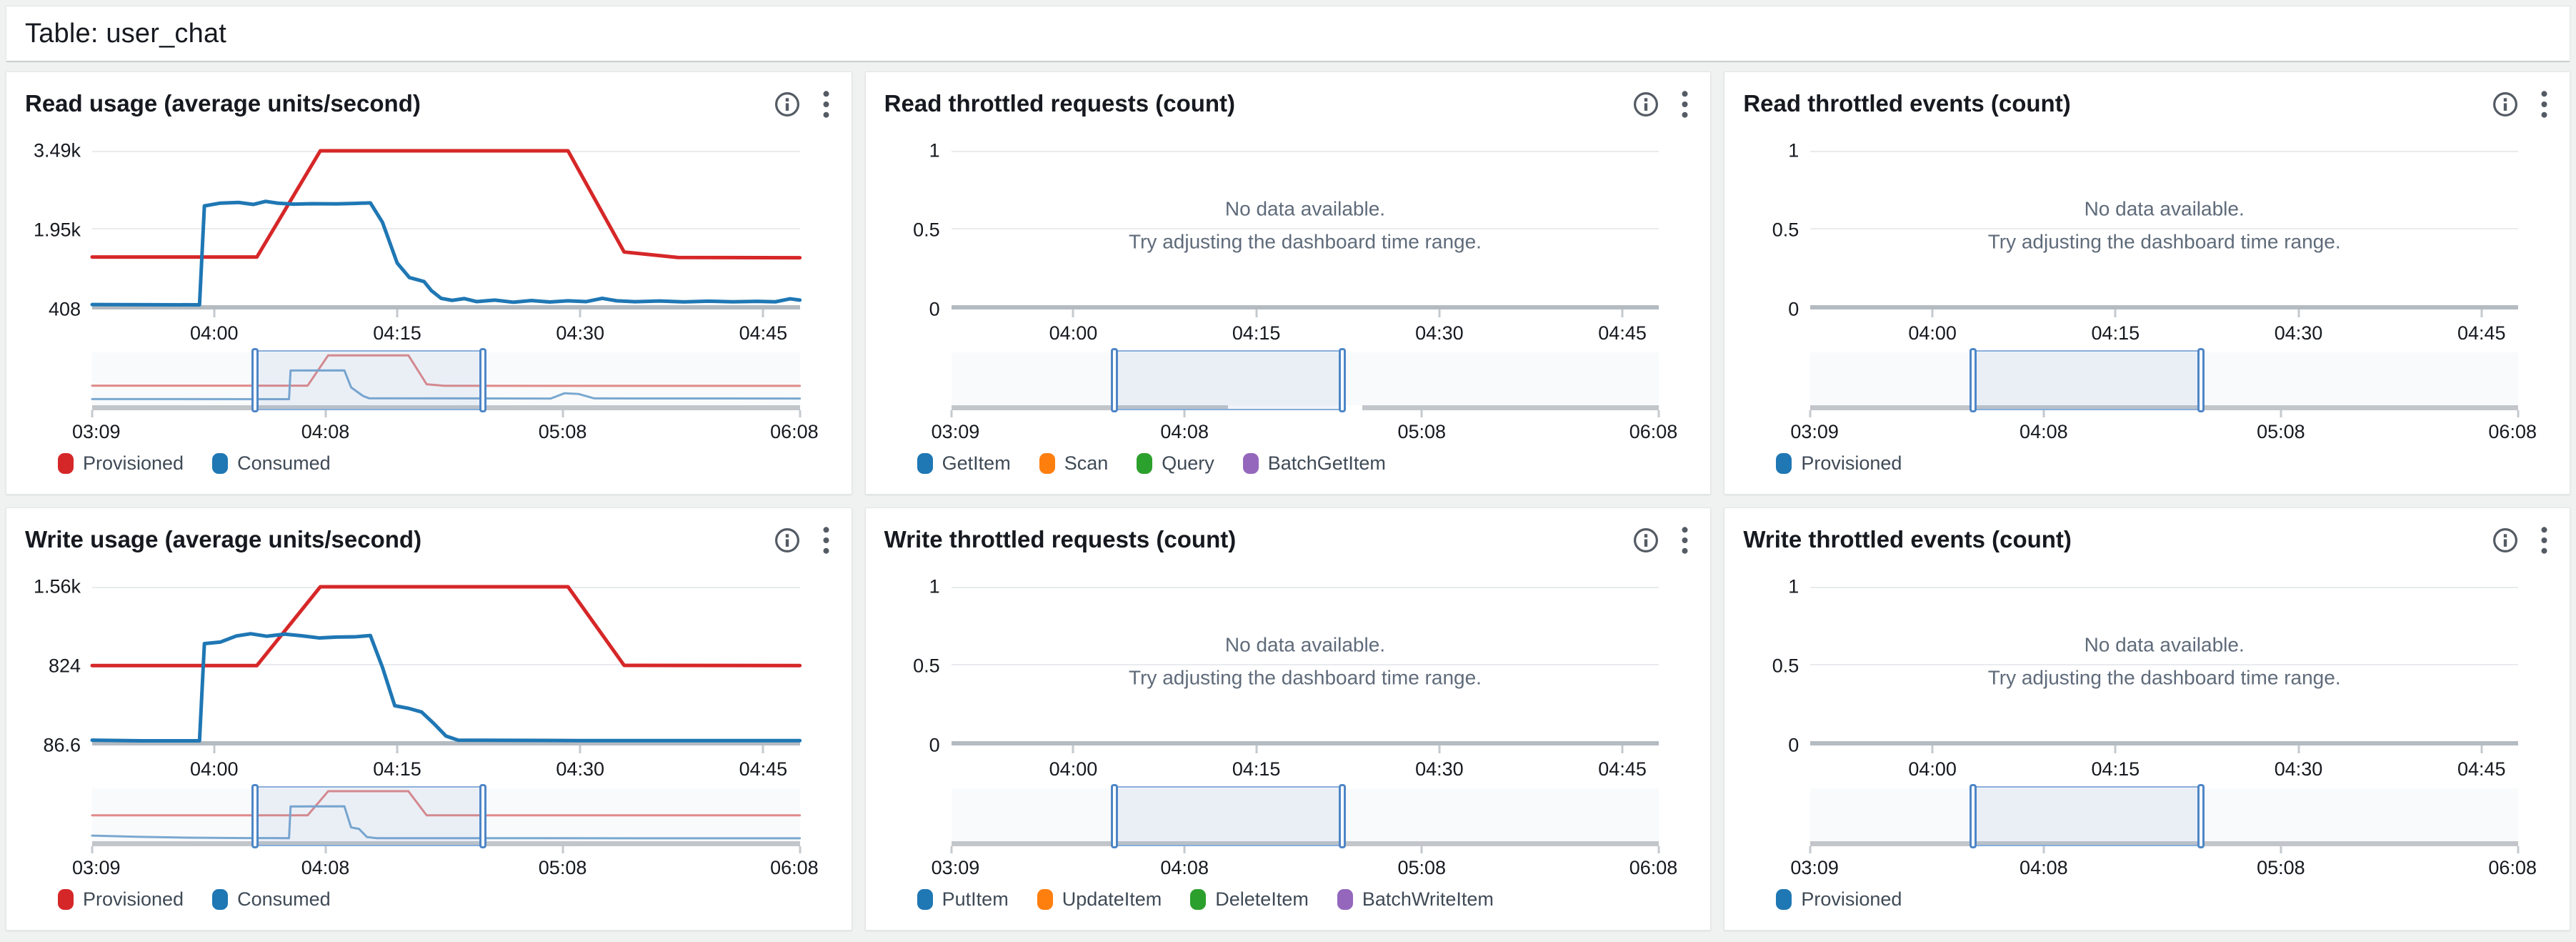 This screenshot has height=942, width=2576. I want to click on y-axis-labels: 1 0.5 0, so click(912, 230).